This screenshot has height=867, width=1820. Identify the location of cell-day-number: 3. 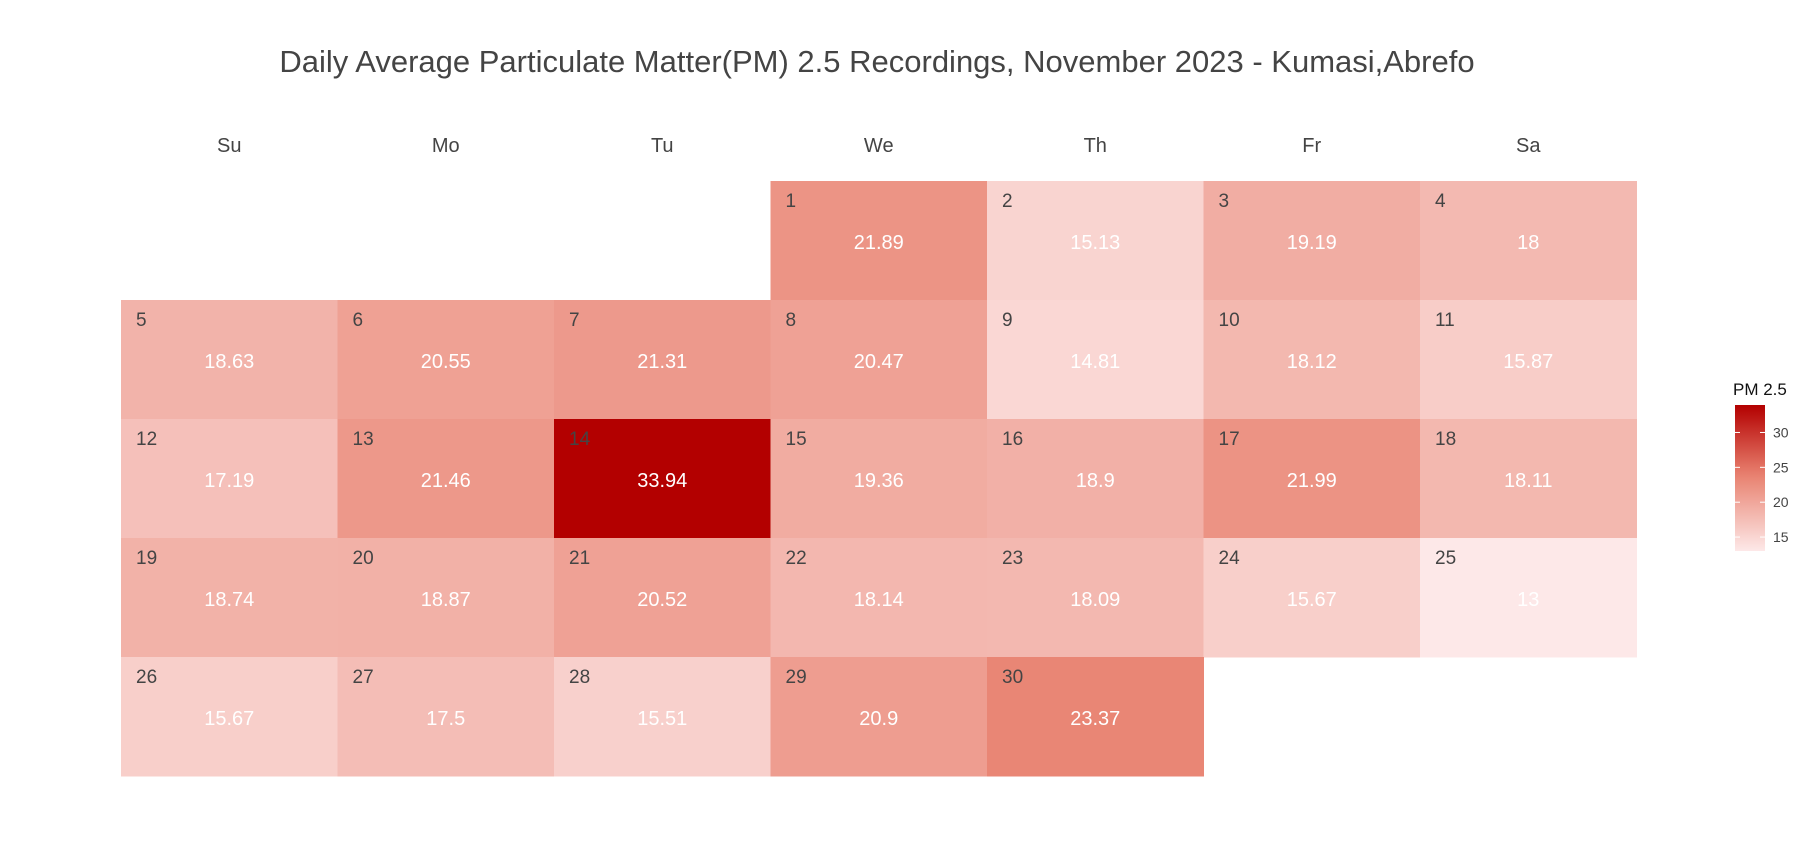
(1224, 201).